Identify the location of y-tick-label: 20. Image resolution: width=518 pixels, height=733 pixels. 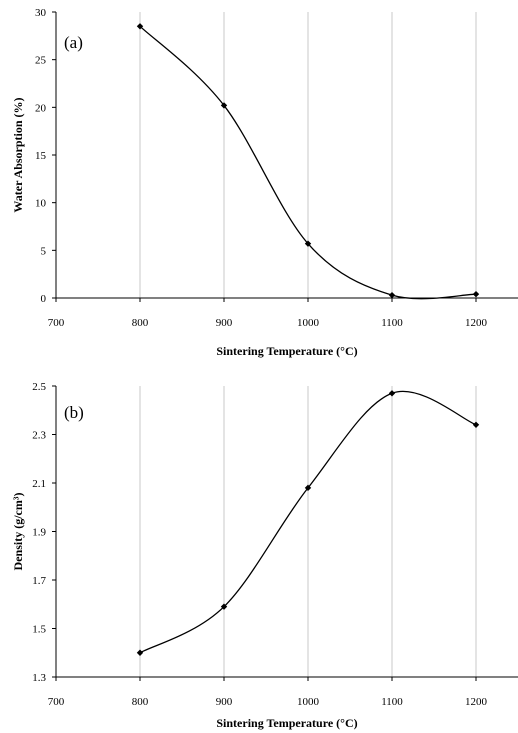
(41, 108).